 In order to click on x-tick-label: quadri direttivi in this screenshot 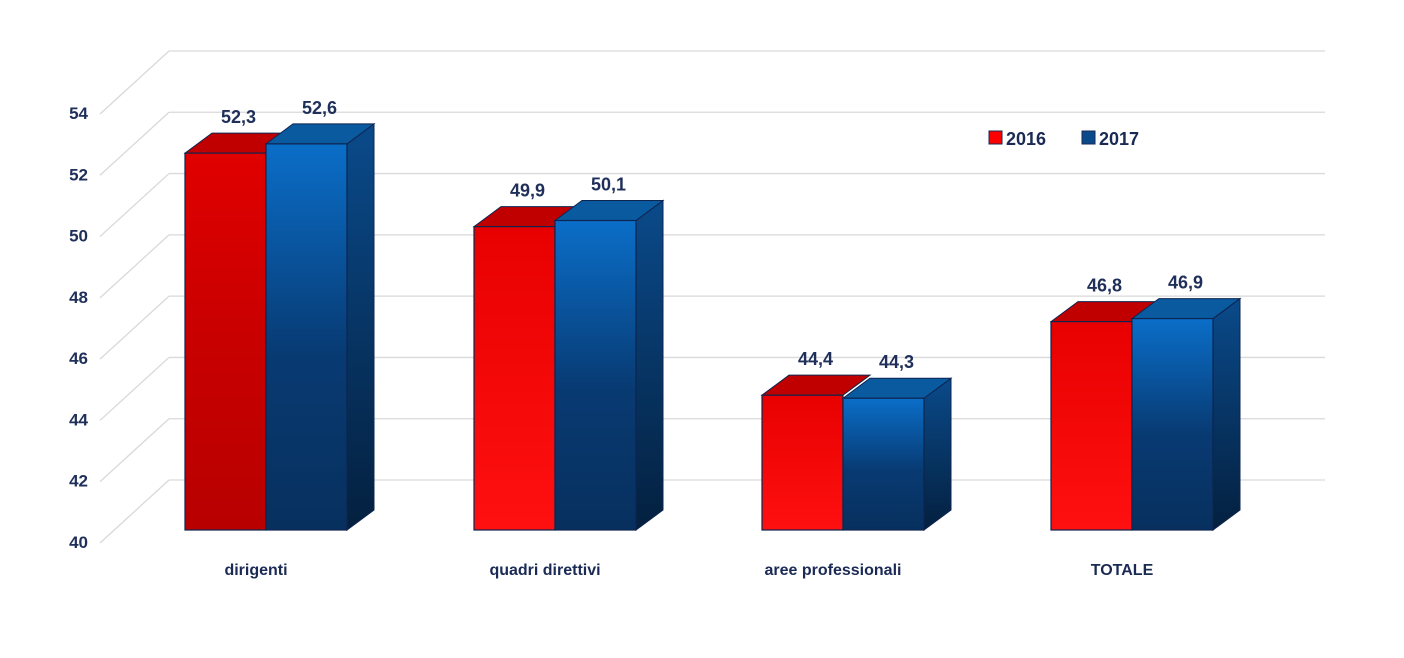, I will do `click(544, 570)`.